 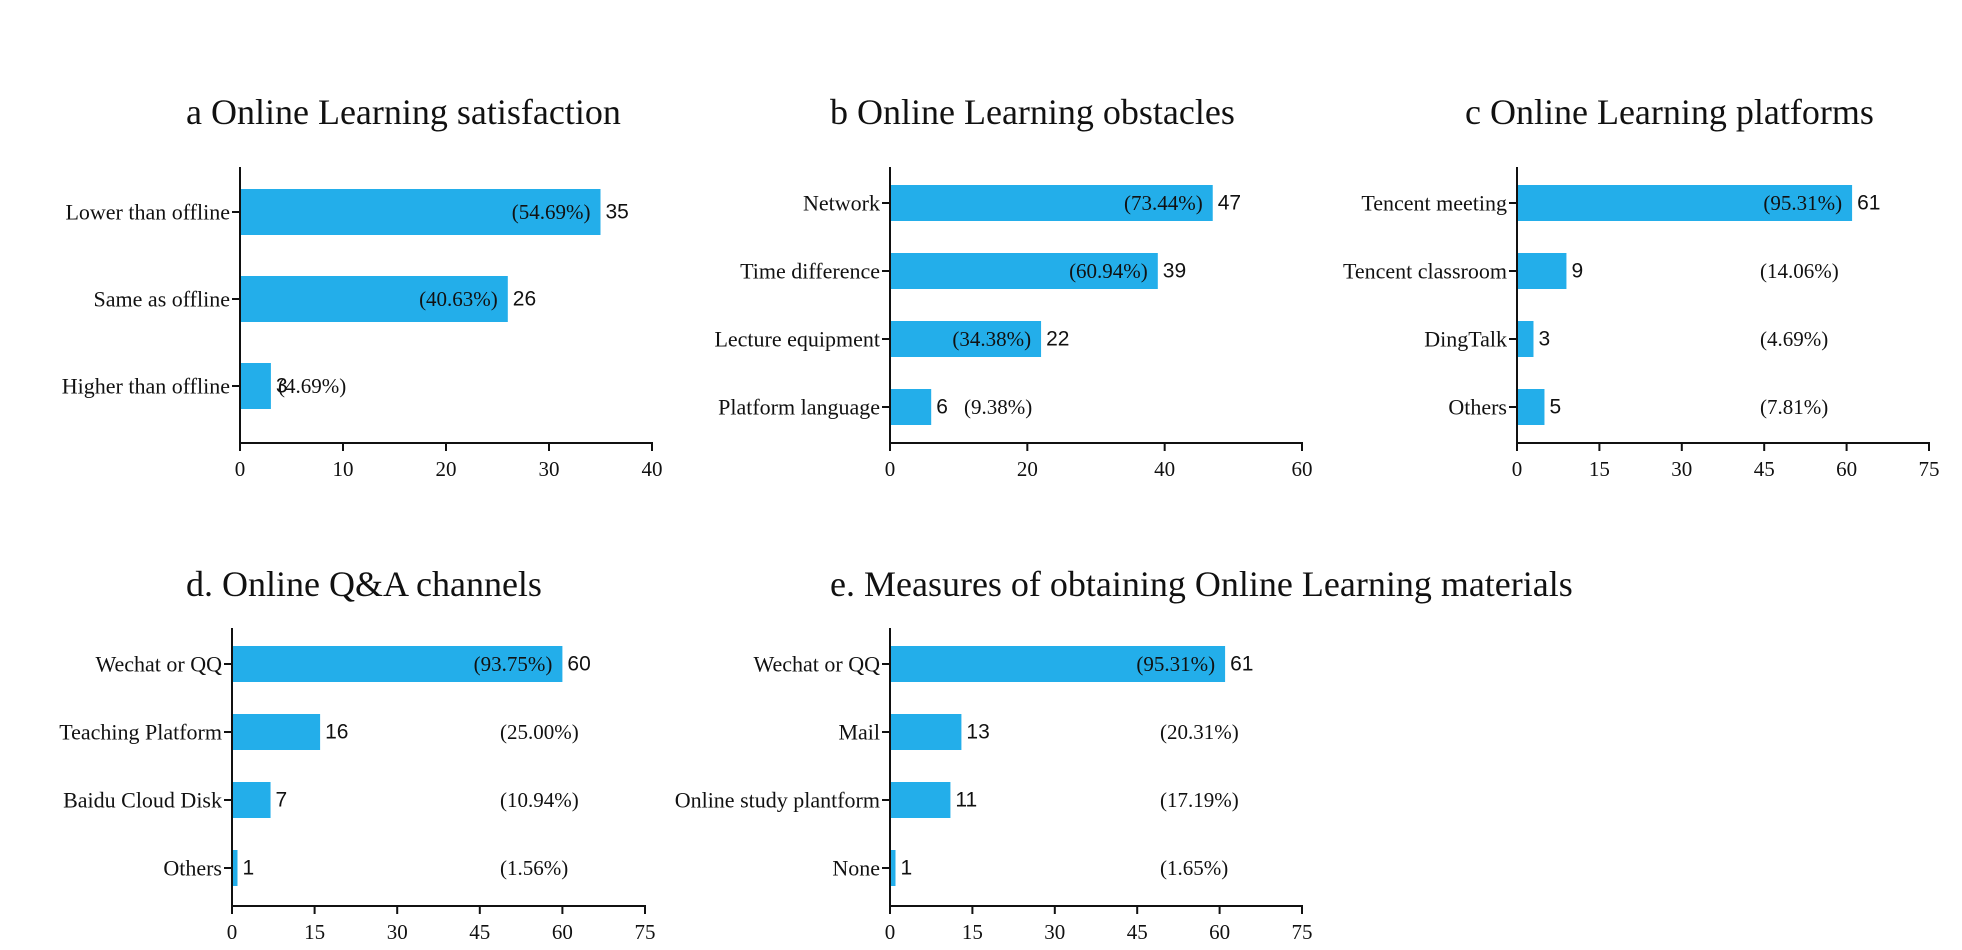 What do you see at coordinates (403, 112) in the screenshot?
I see `panel-a-title: a Online Learning satisfaction` at bounding box center [403, 112].